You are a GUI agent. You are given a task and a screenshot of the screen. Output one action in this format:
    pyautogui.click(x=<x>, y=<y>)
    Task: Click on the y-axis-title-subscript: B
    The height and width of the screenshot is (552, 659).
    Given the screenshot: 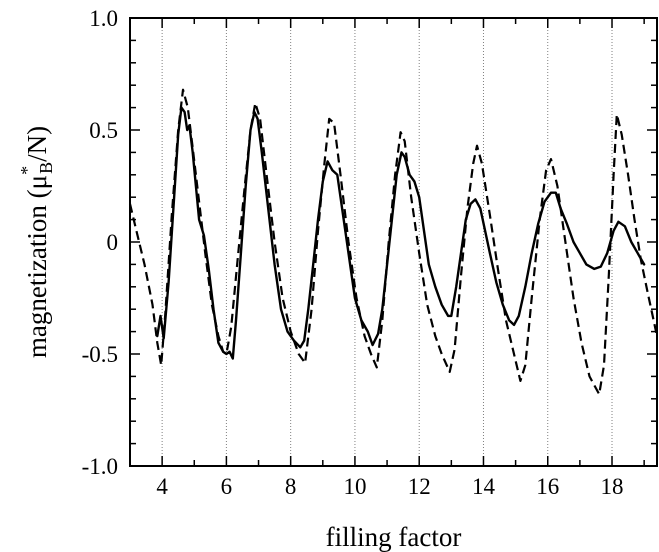 What is the action you would take?
    pyautogui.click(x=46, y=168)
    